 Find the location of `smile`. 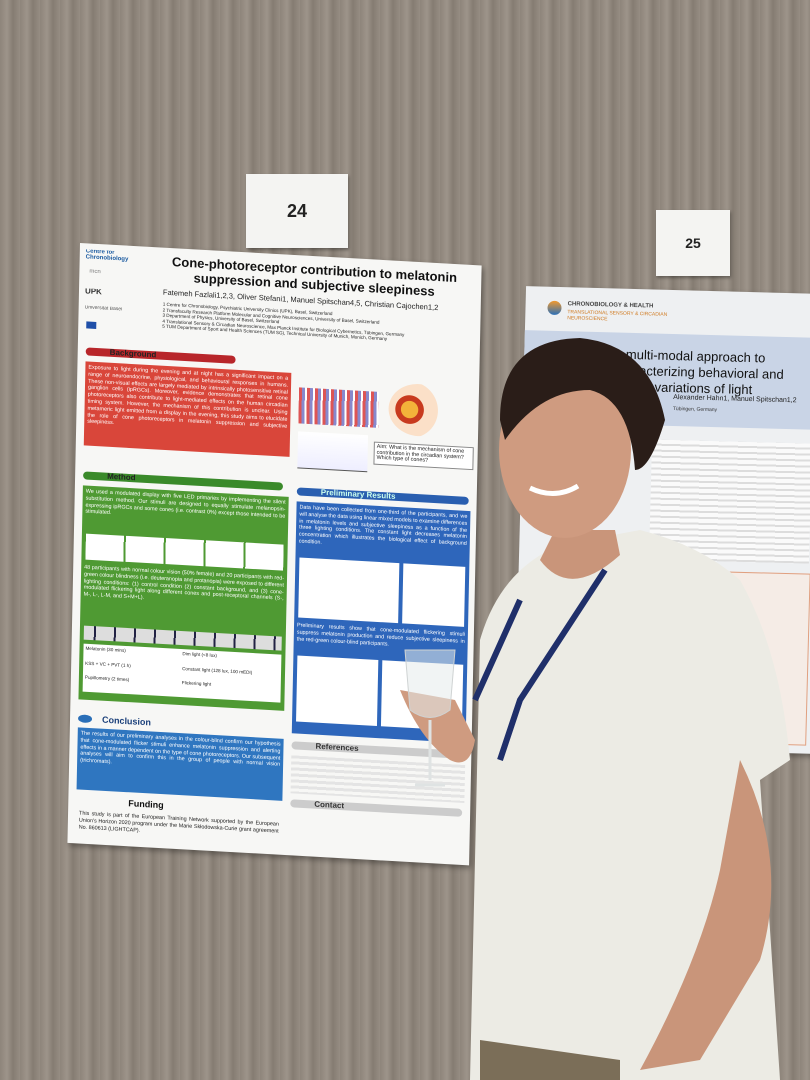

smile is located at coordinates (554, 489).